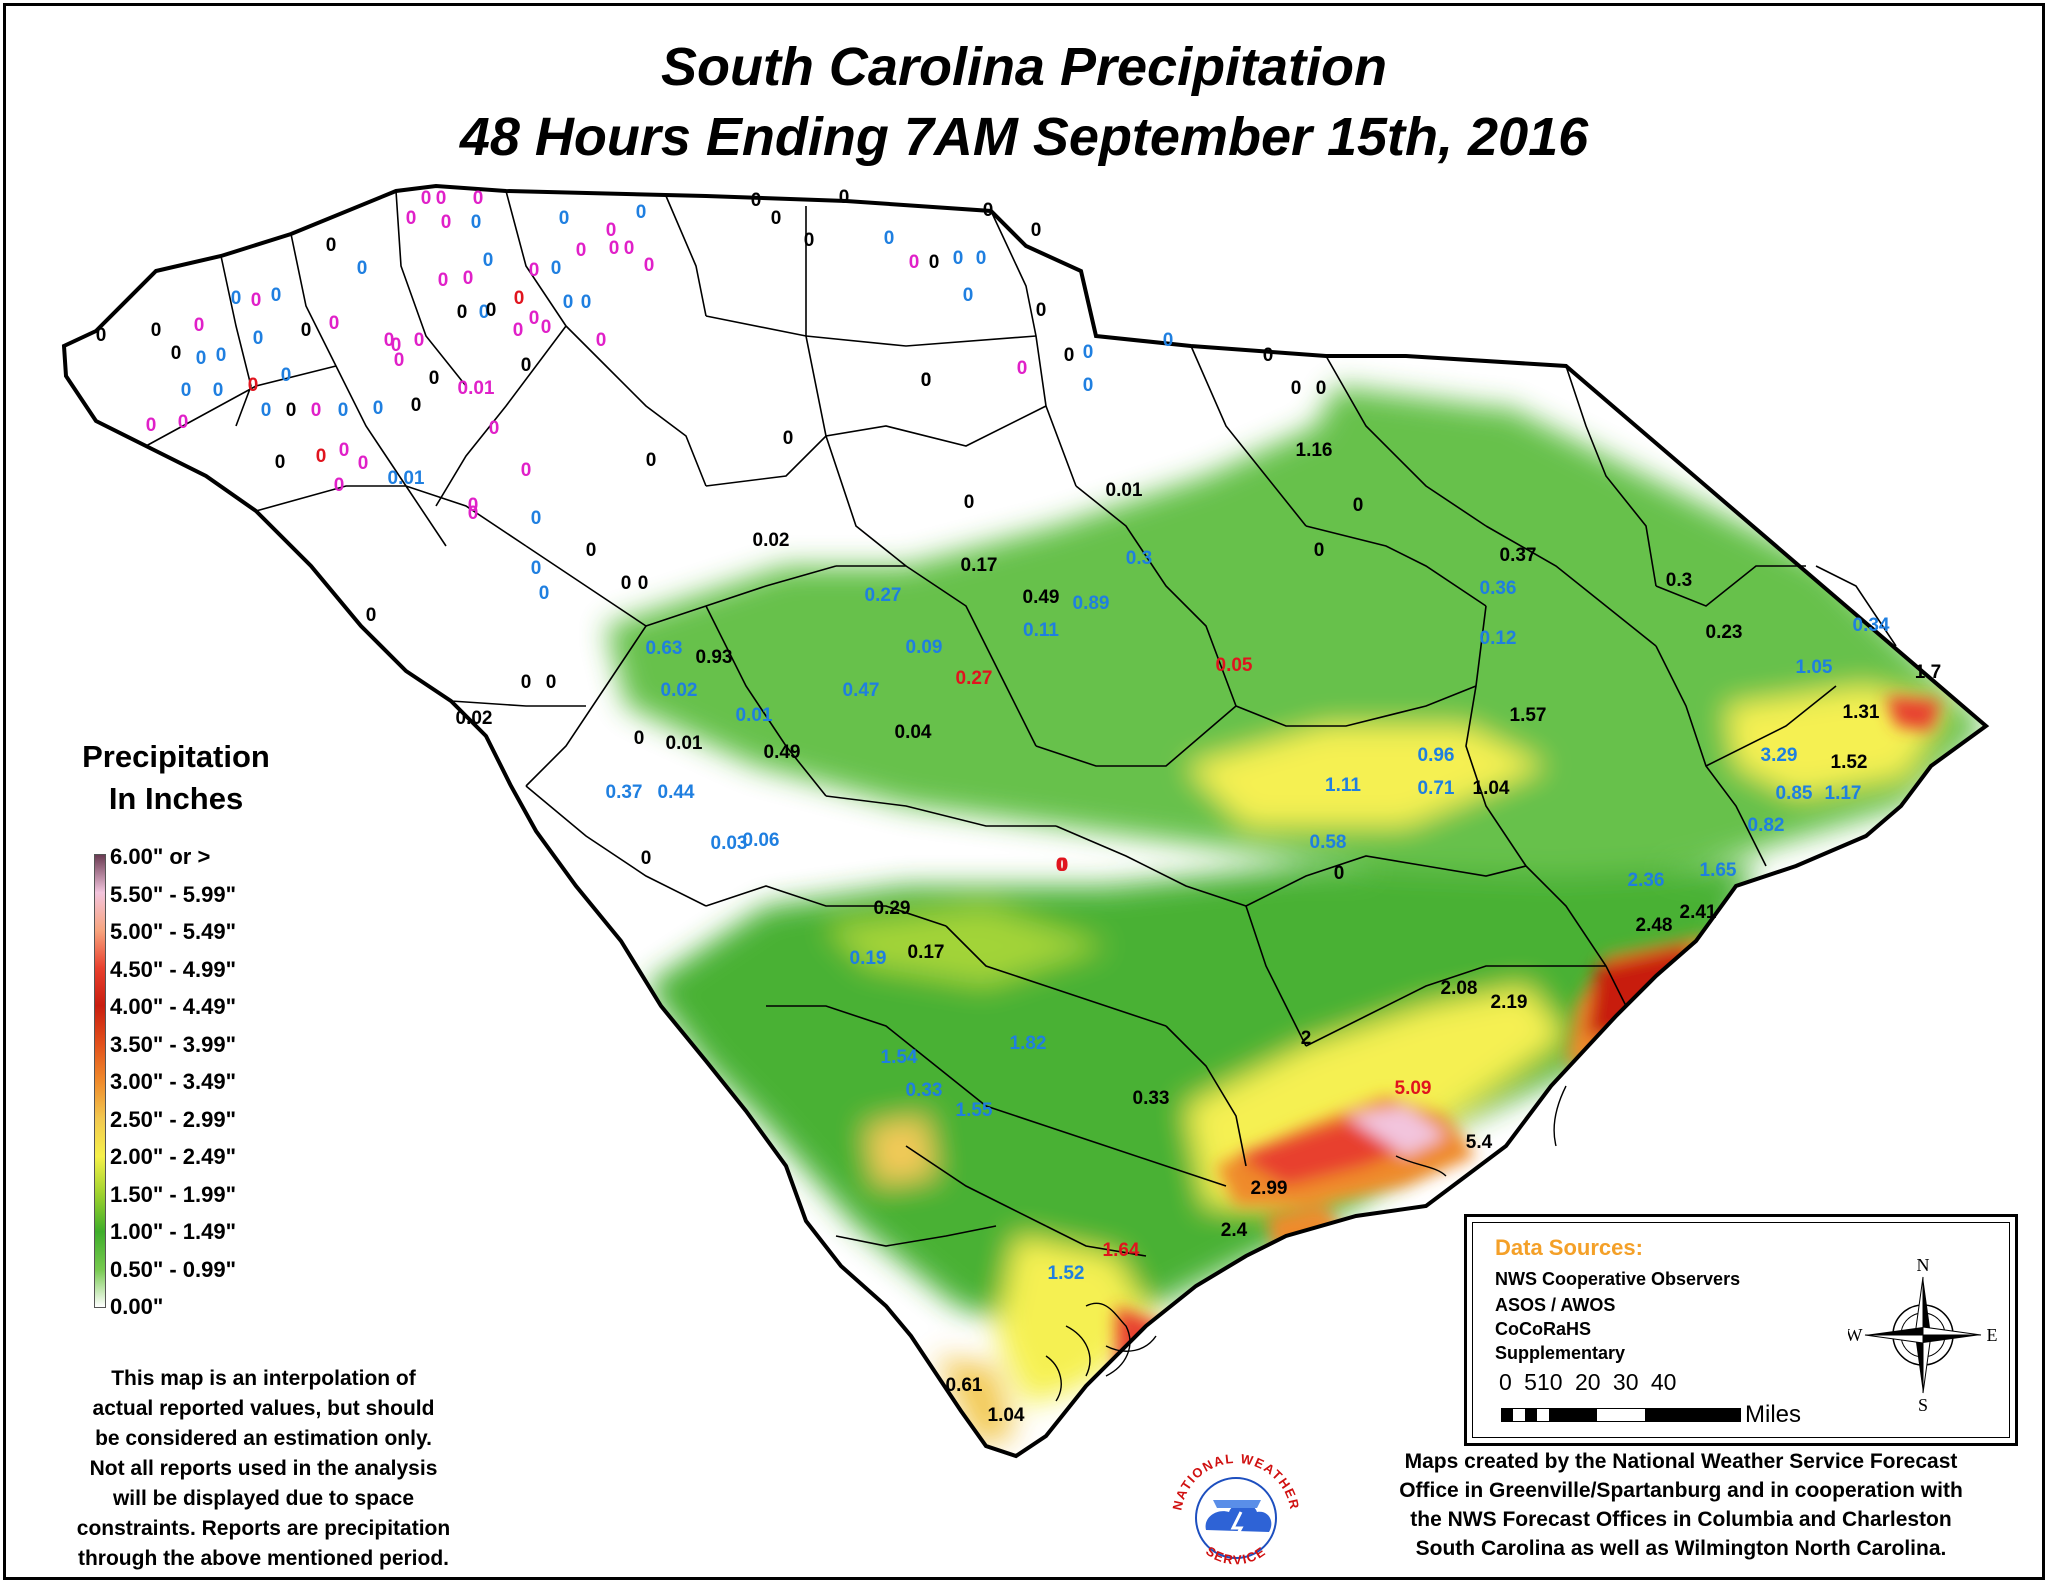 The width and height of the screenshot is (2048, 1583). What do you see at coordinates (1024, 137) in the screenshot?
I see `map-title-line2: 48 Hours Ending 7AM September 15th, 2016` at bounding box center [1024, 137].